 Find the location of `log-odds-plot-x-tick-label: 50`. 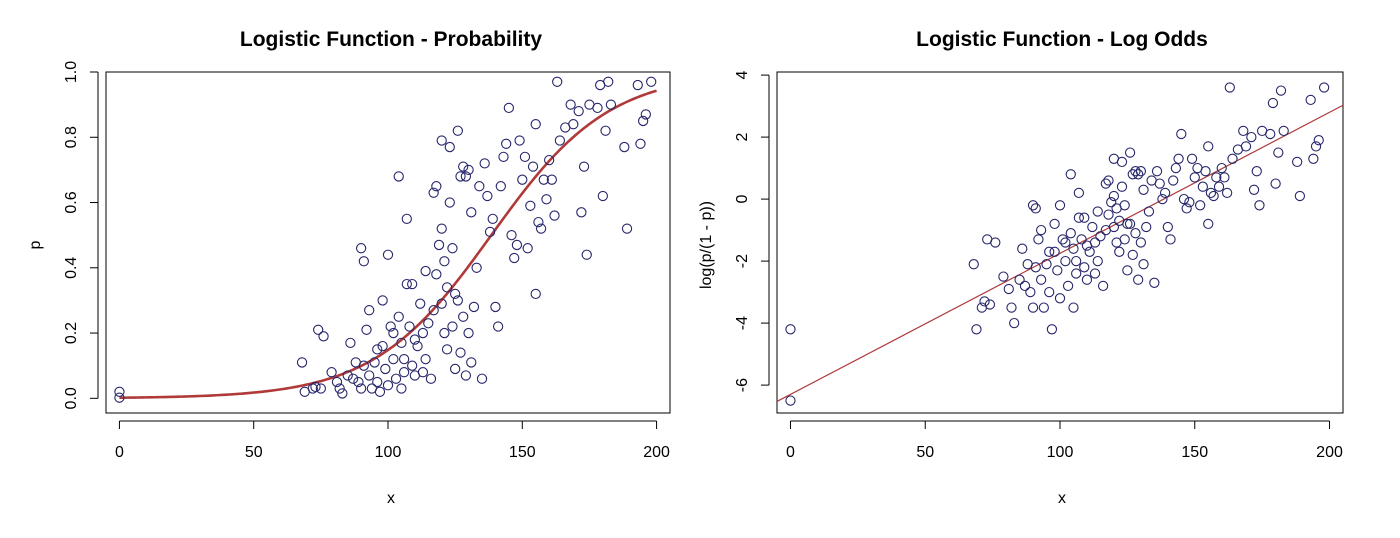

log-odds-plot-x-tick-label: 50 is located at coordinates (925, 452).